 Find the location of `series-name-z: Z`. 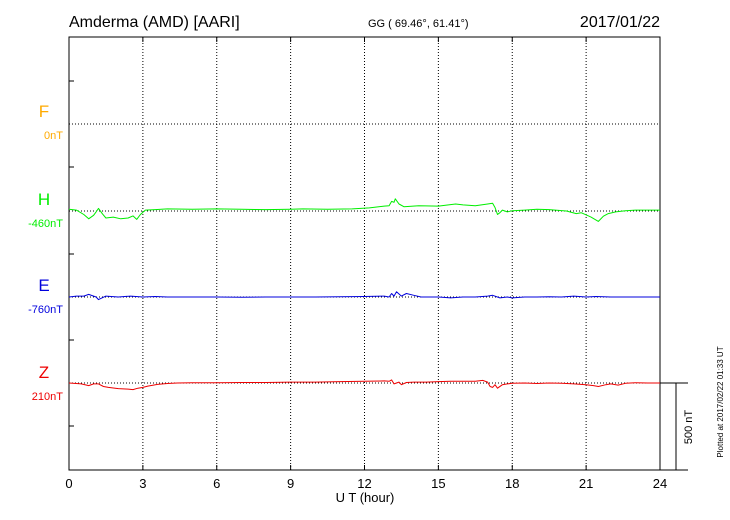

series-name-z: Z is located at coordinates (44, 372).